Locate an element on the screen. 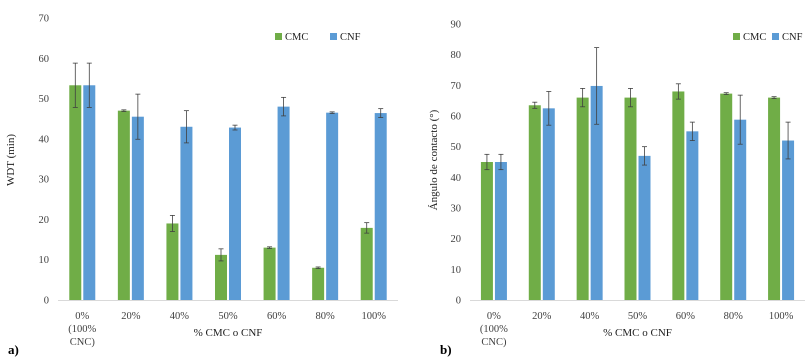 Image resolution: width=805 pixels, height=357 pixels. y-tick-label: 90 is located at coordinates (456, 25).